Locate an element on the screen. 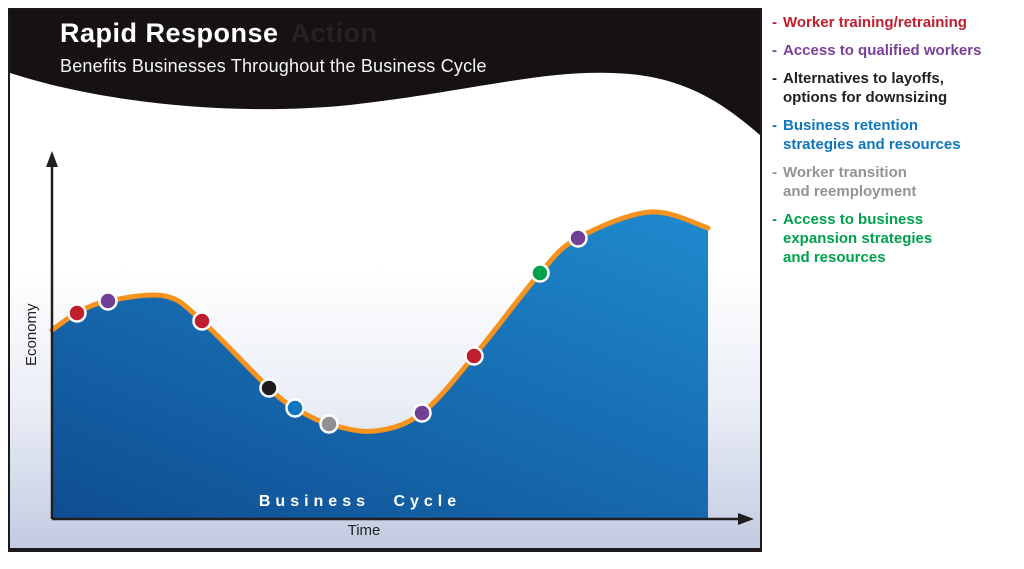  legend-label: Worker transition and reemployment is located at coordinates (850, 182).